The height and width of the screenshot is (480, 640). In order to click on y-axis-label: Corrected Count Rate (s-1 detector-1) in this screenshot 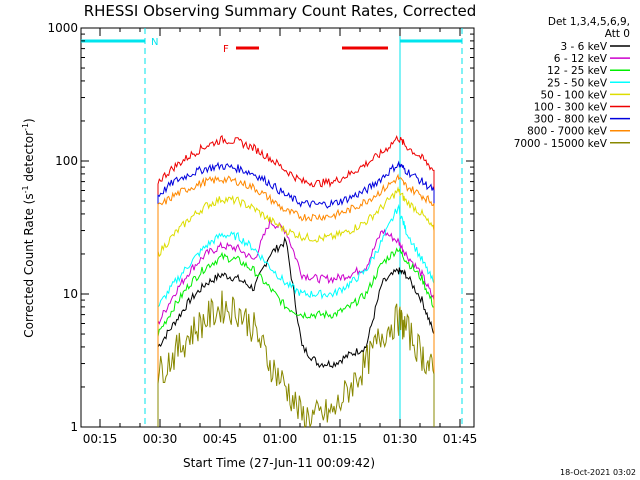, I will do `click(28, 227)`.